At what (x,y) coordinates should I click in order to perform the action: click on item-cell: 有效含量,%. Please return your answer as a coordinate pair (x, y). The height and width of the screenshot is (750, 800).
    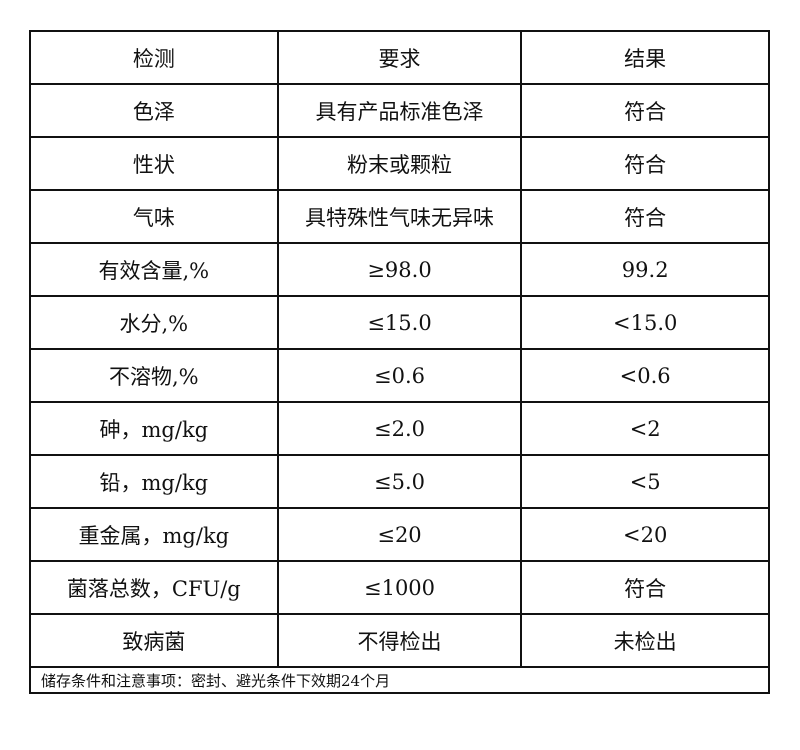
    Looking at the image, I should click on (154, 269).